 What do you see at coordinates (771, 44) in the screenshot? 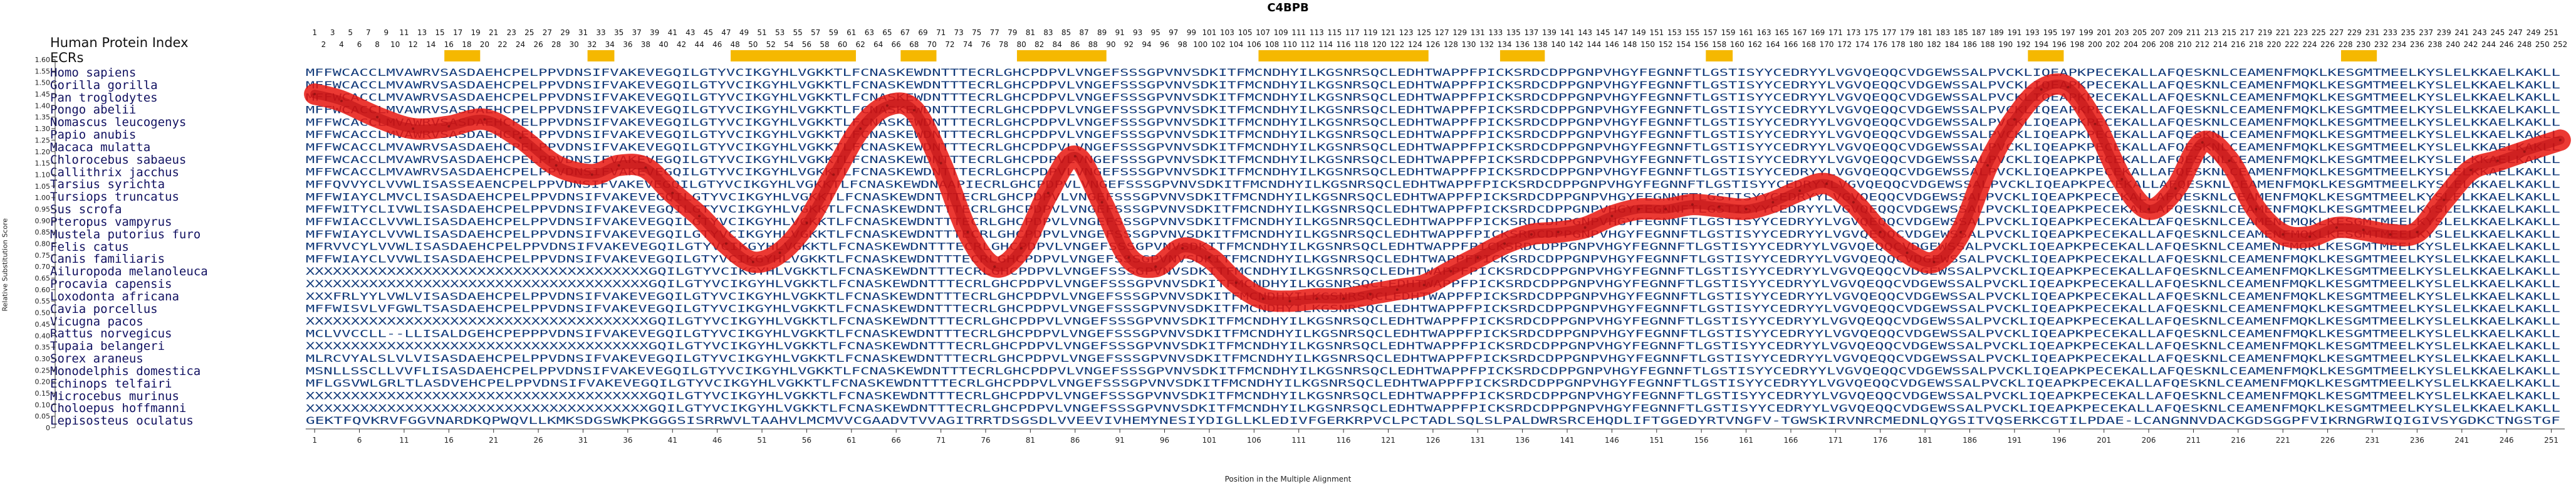
I see `ruler-bottom-label: 52` at bounding box center [771, 44].